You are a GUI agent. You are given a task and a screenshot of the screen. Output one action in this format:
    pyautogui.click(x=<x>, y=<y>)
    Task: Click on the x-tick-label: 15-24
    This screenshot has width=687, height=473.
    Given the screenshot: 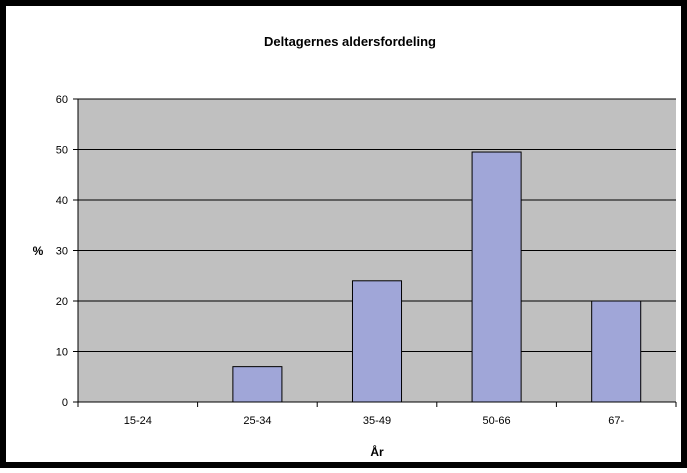 What is the action you would take?
    pyautogui.click(x=138, y=421)
    